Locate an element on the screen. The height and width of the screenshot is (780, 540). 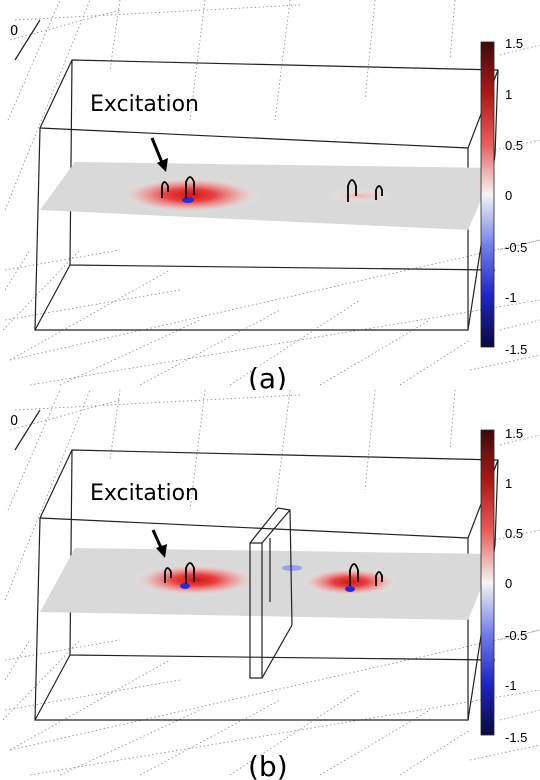
field-hotspot-left is located at coordinates (195, 580).